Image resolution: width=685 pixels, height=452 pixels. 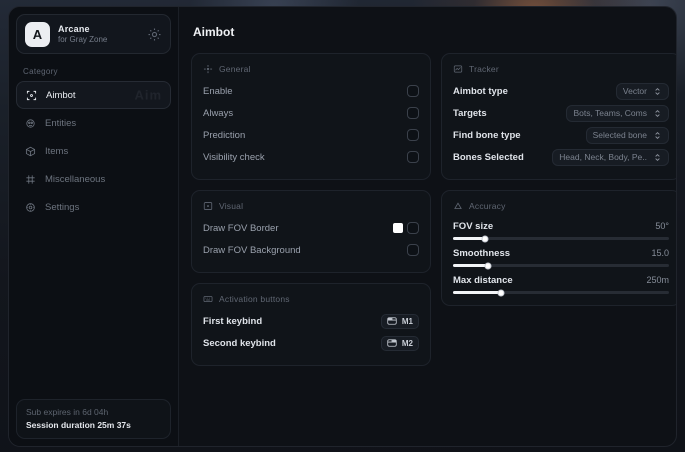 What do you see at coordinates (487, 135) in the screenshot?
I see `select-label: Find bone type` at bounding box center [487, 135].